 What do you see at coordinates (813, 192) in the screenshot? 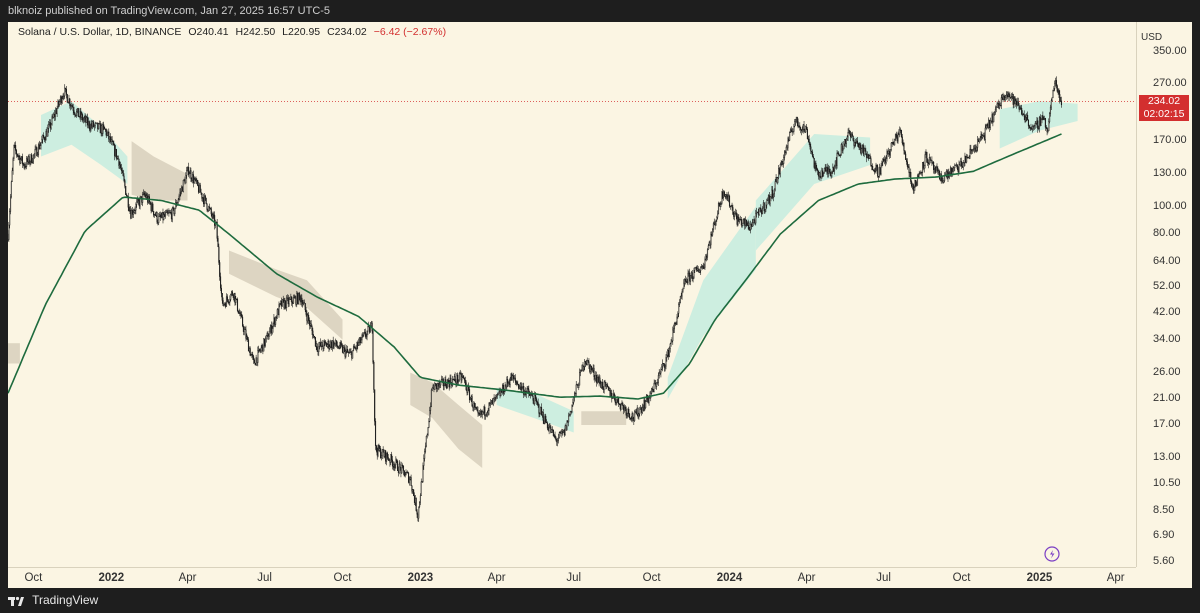
I see `cloud-bullish` at bounding box center [813, 192].